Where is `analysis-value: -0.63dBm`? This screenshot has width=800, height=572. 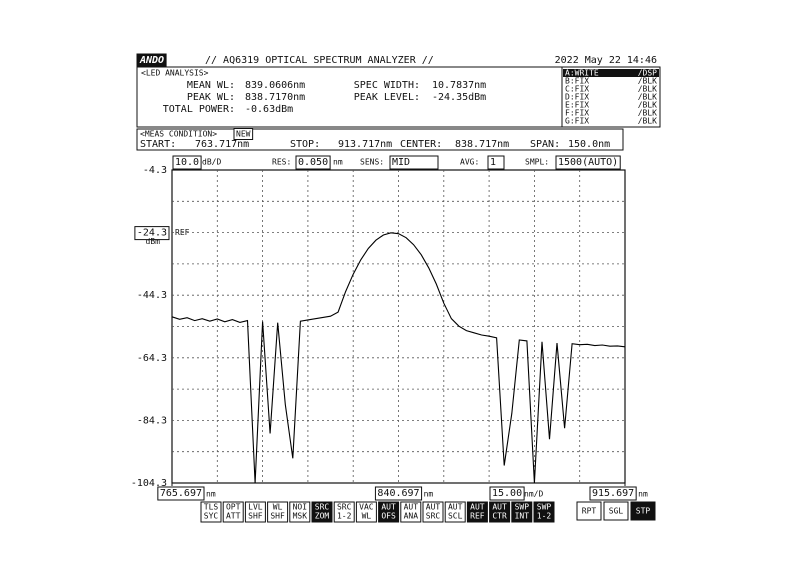 analysis-value: -0.63dBm is located at coordinates (269, 109).